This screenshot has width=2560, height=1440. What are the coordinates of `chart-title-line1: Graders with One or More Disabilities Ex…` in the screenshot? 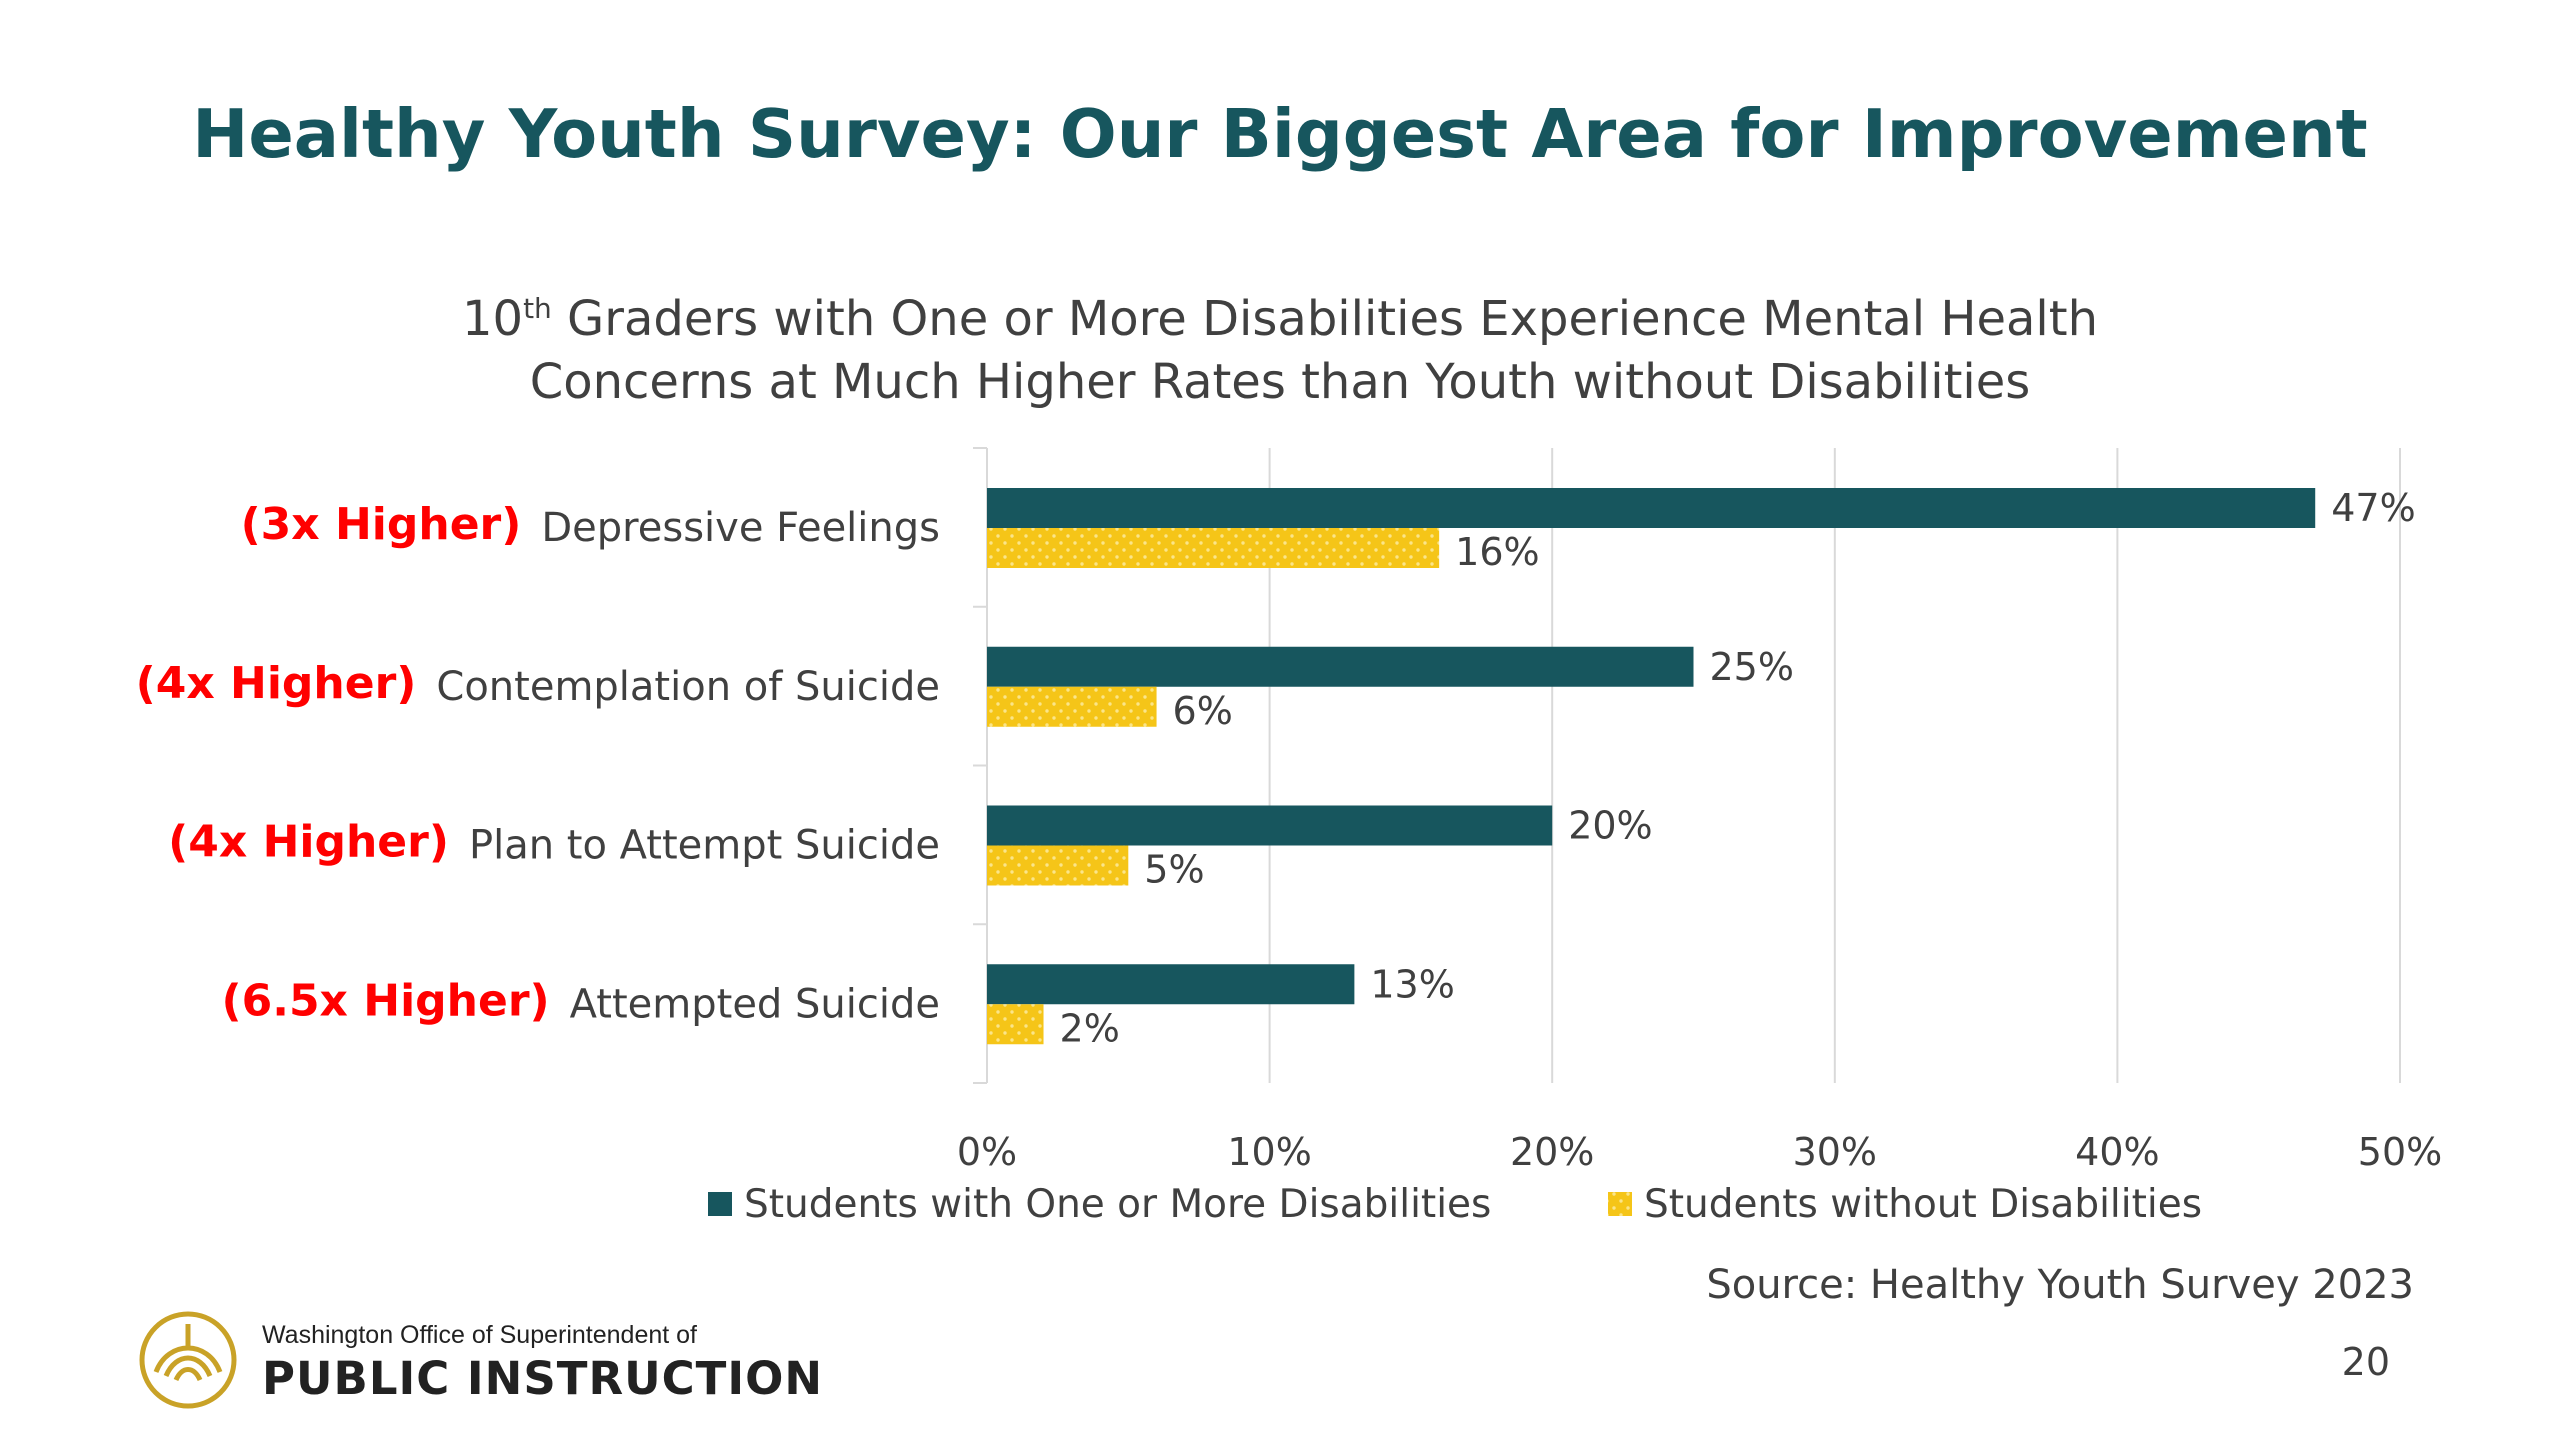 It's located at (1324, 319).